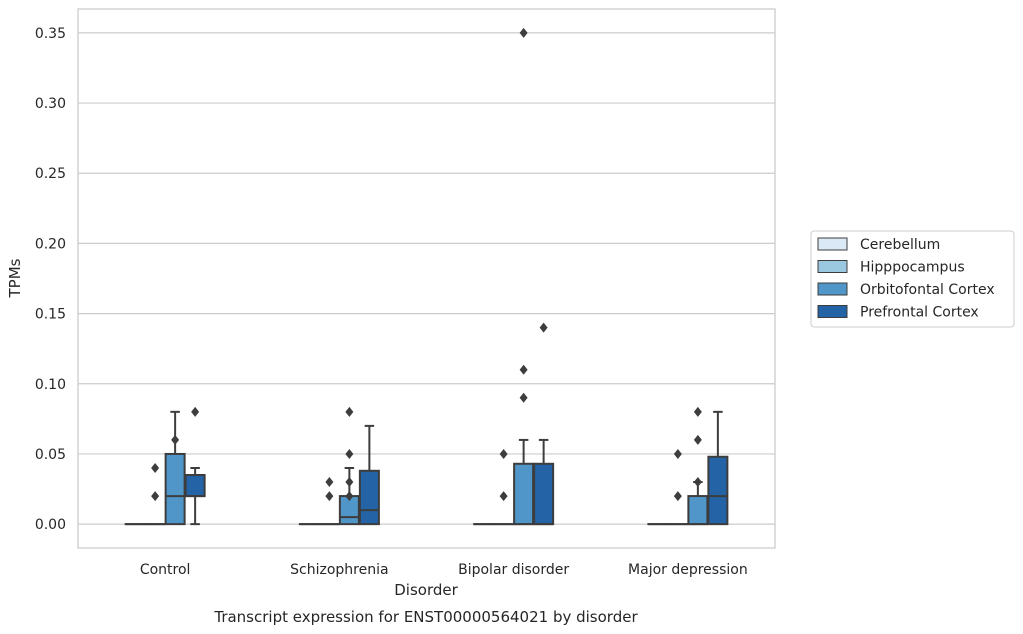 The image size is (1023, 634). Describe the element at coordinates (688, 570) in the screenshot. I see `x-tick-label: Major depression` at that location.